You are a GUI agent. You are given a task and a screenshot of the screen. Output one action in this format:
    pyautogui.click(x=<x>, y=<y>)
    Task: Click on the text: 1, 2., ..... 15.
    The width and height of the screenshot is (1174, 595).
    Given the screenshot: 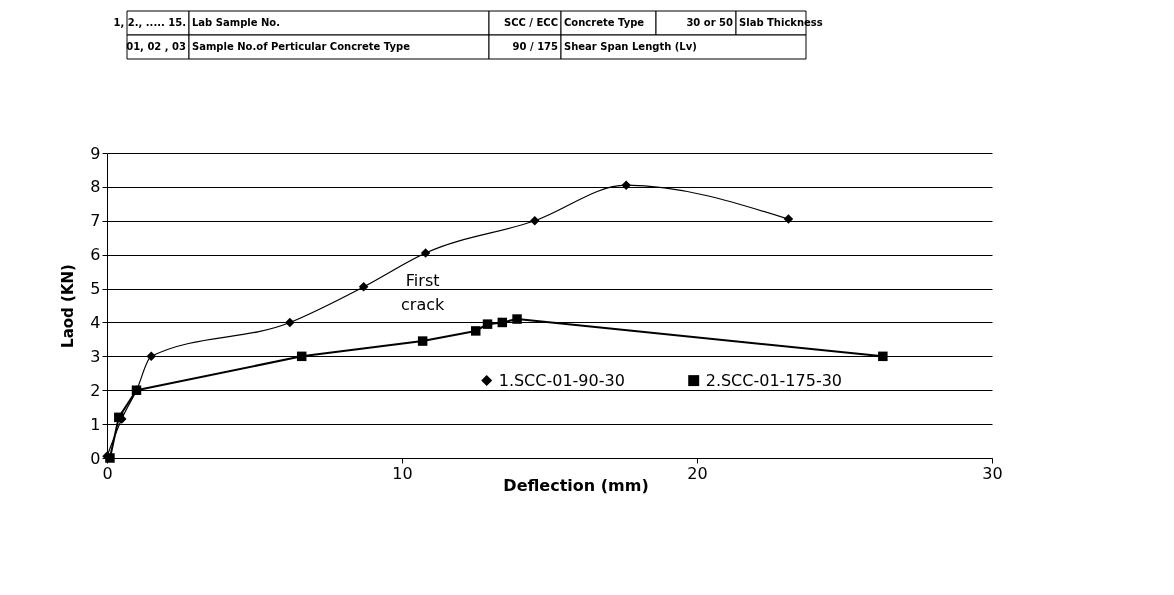 What is the action you would take?
    pyautogui.click(x=149, y=22)
    